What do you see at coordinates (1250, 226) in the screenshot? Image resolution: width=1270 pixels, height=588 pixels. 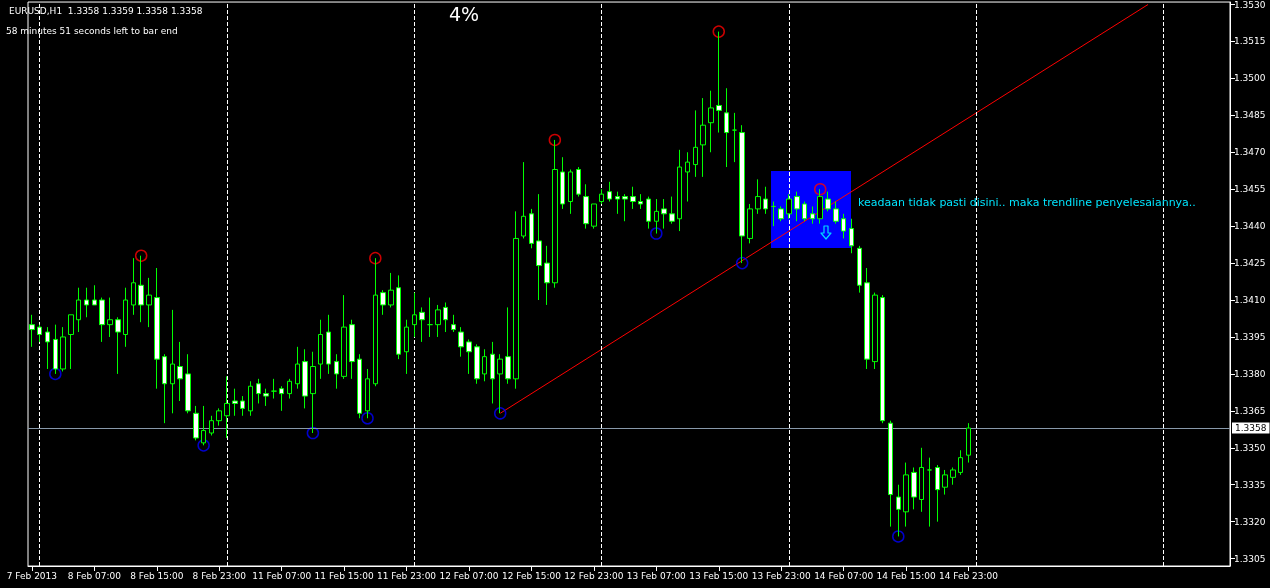 I see `y-tick-label: 1.3440` at bounding box center [1250, 226].